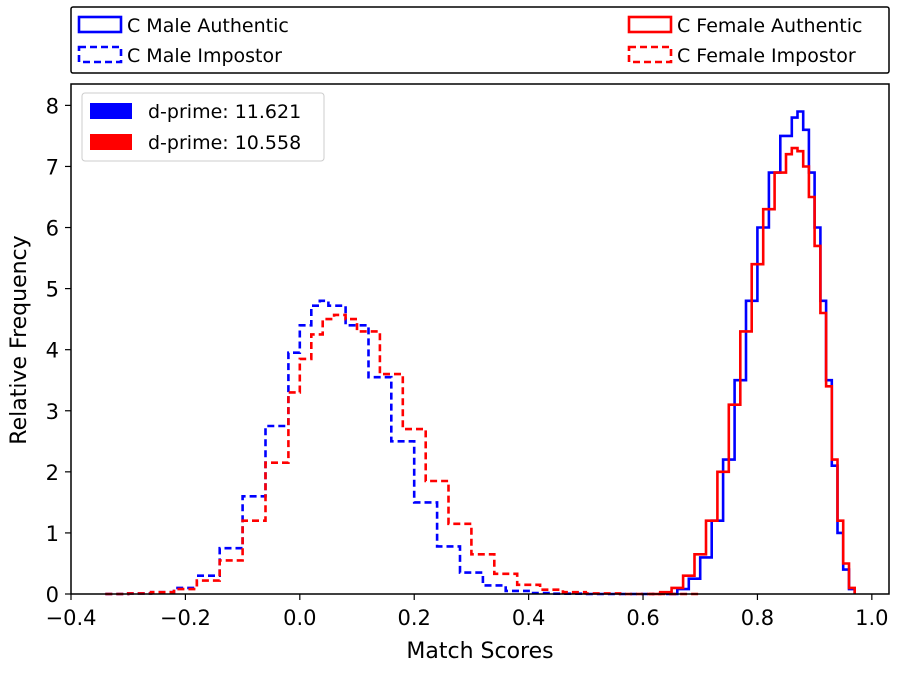 The image size is (900, 675). I want to click on top-legend-label: C Female Authentic, so click(769, 26).